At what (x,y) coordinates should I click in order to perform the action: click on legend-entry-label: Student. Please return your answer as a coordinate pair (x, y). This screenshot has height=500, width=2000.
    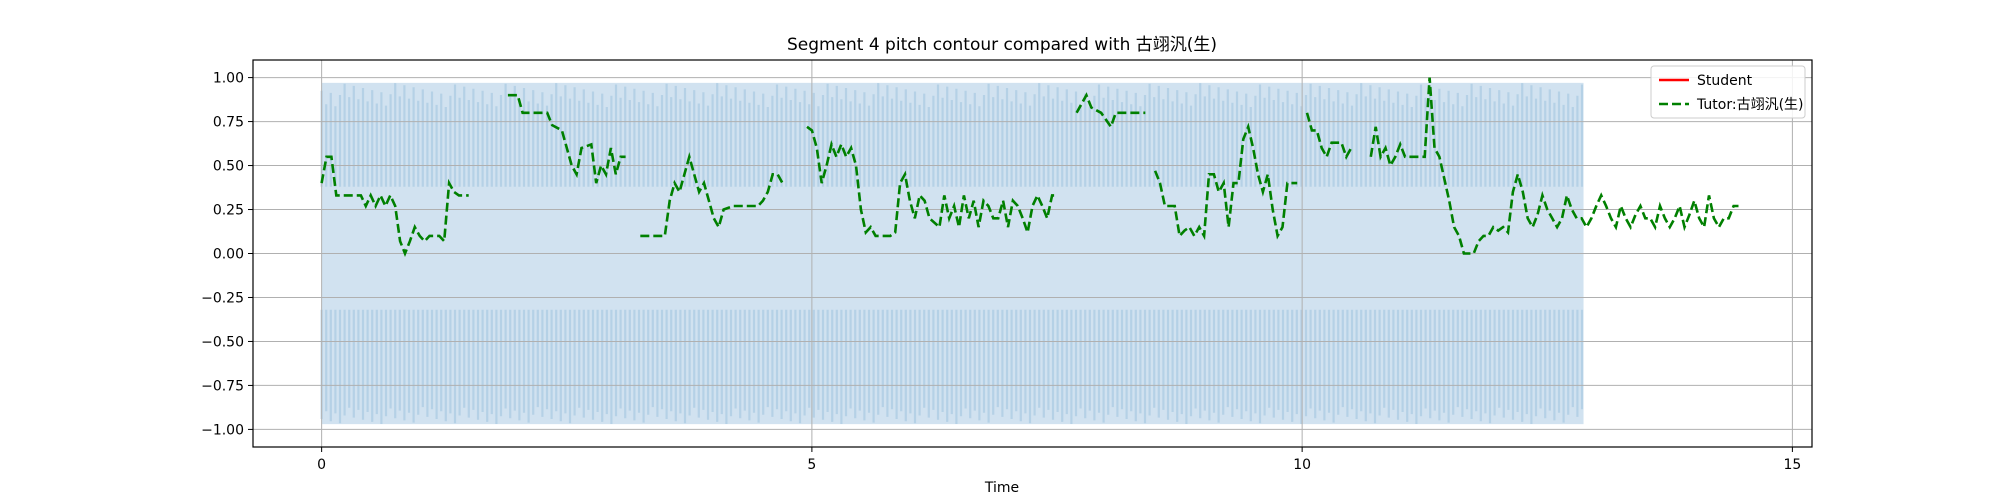
    Looking at the image, I should click on (1725, 81).